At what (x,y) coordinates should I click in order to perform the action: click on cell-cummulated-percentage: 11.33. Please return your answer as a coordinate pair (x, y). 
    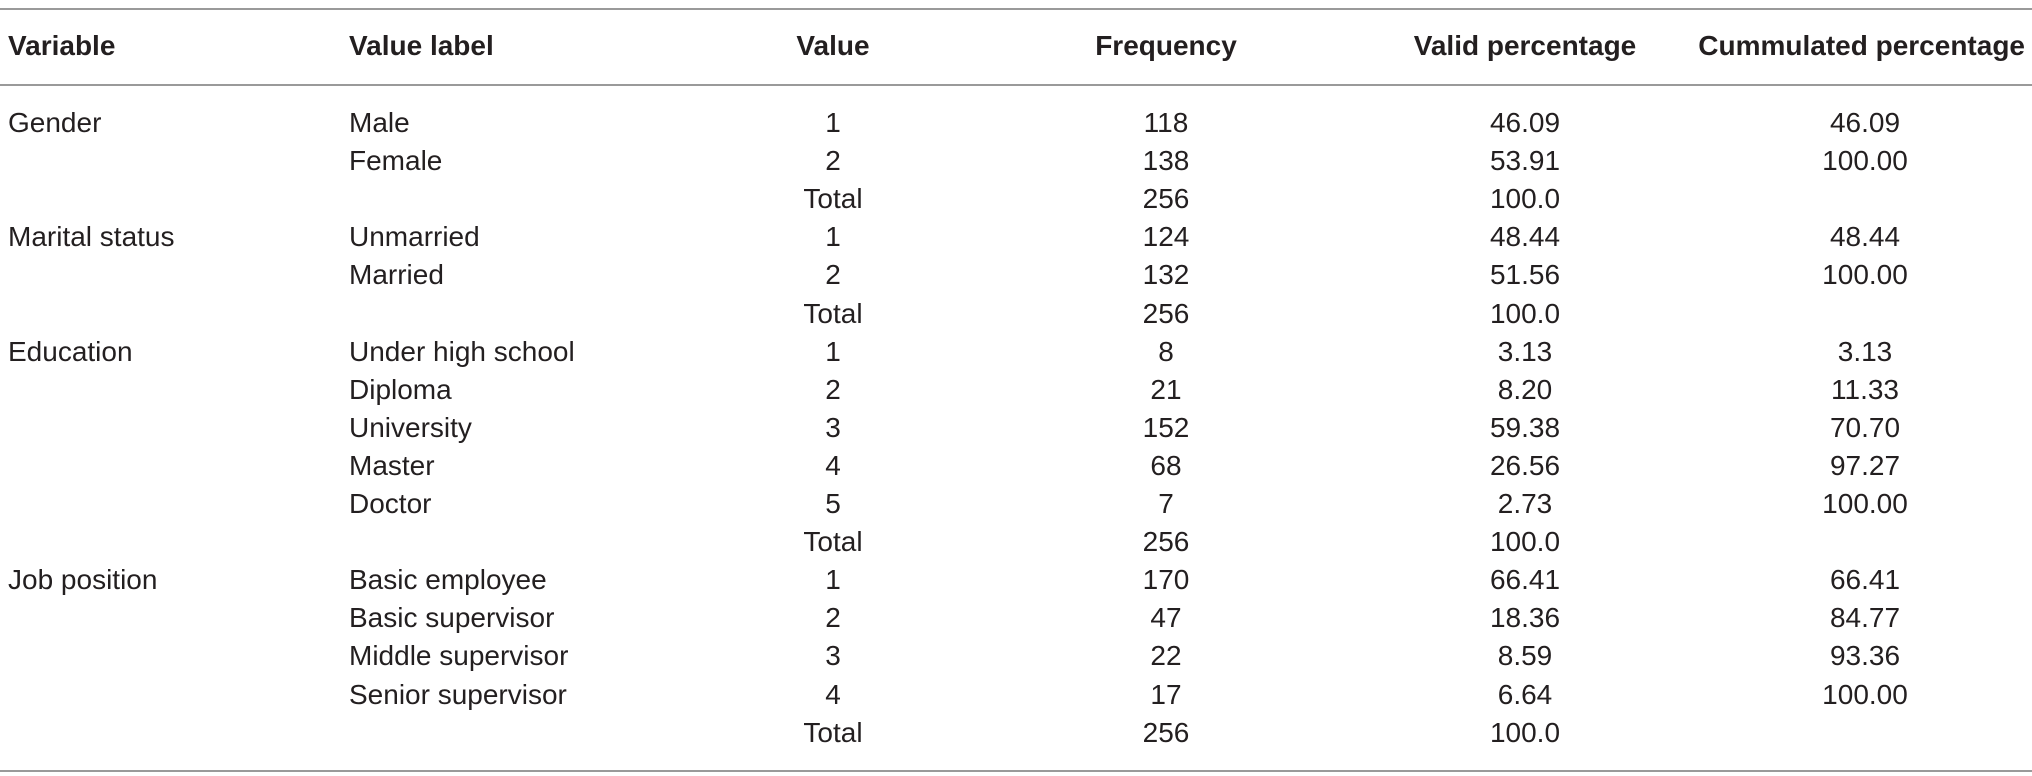
    Looking at the image, I should click on (1865, 389).